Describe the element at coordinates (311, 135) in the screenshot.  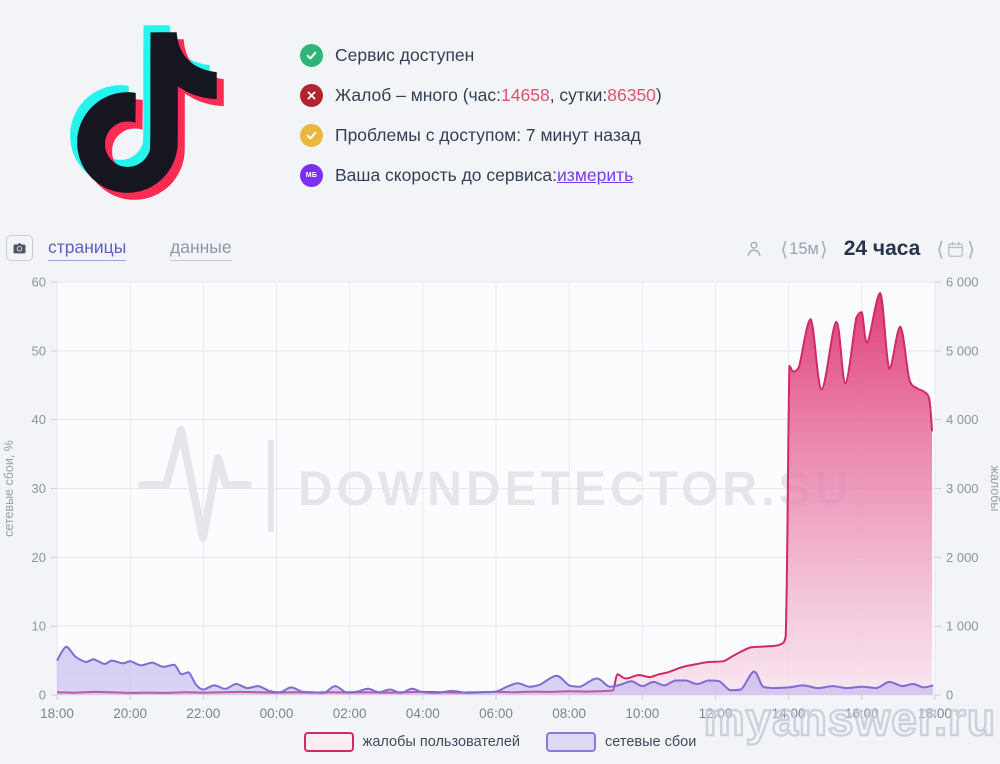
I see `access-problems-check-icon` at that location.